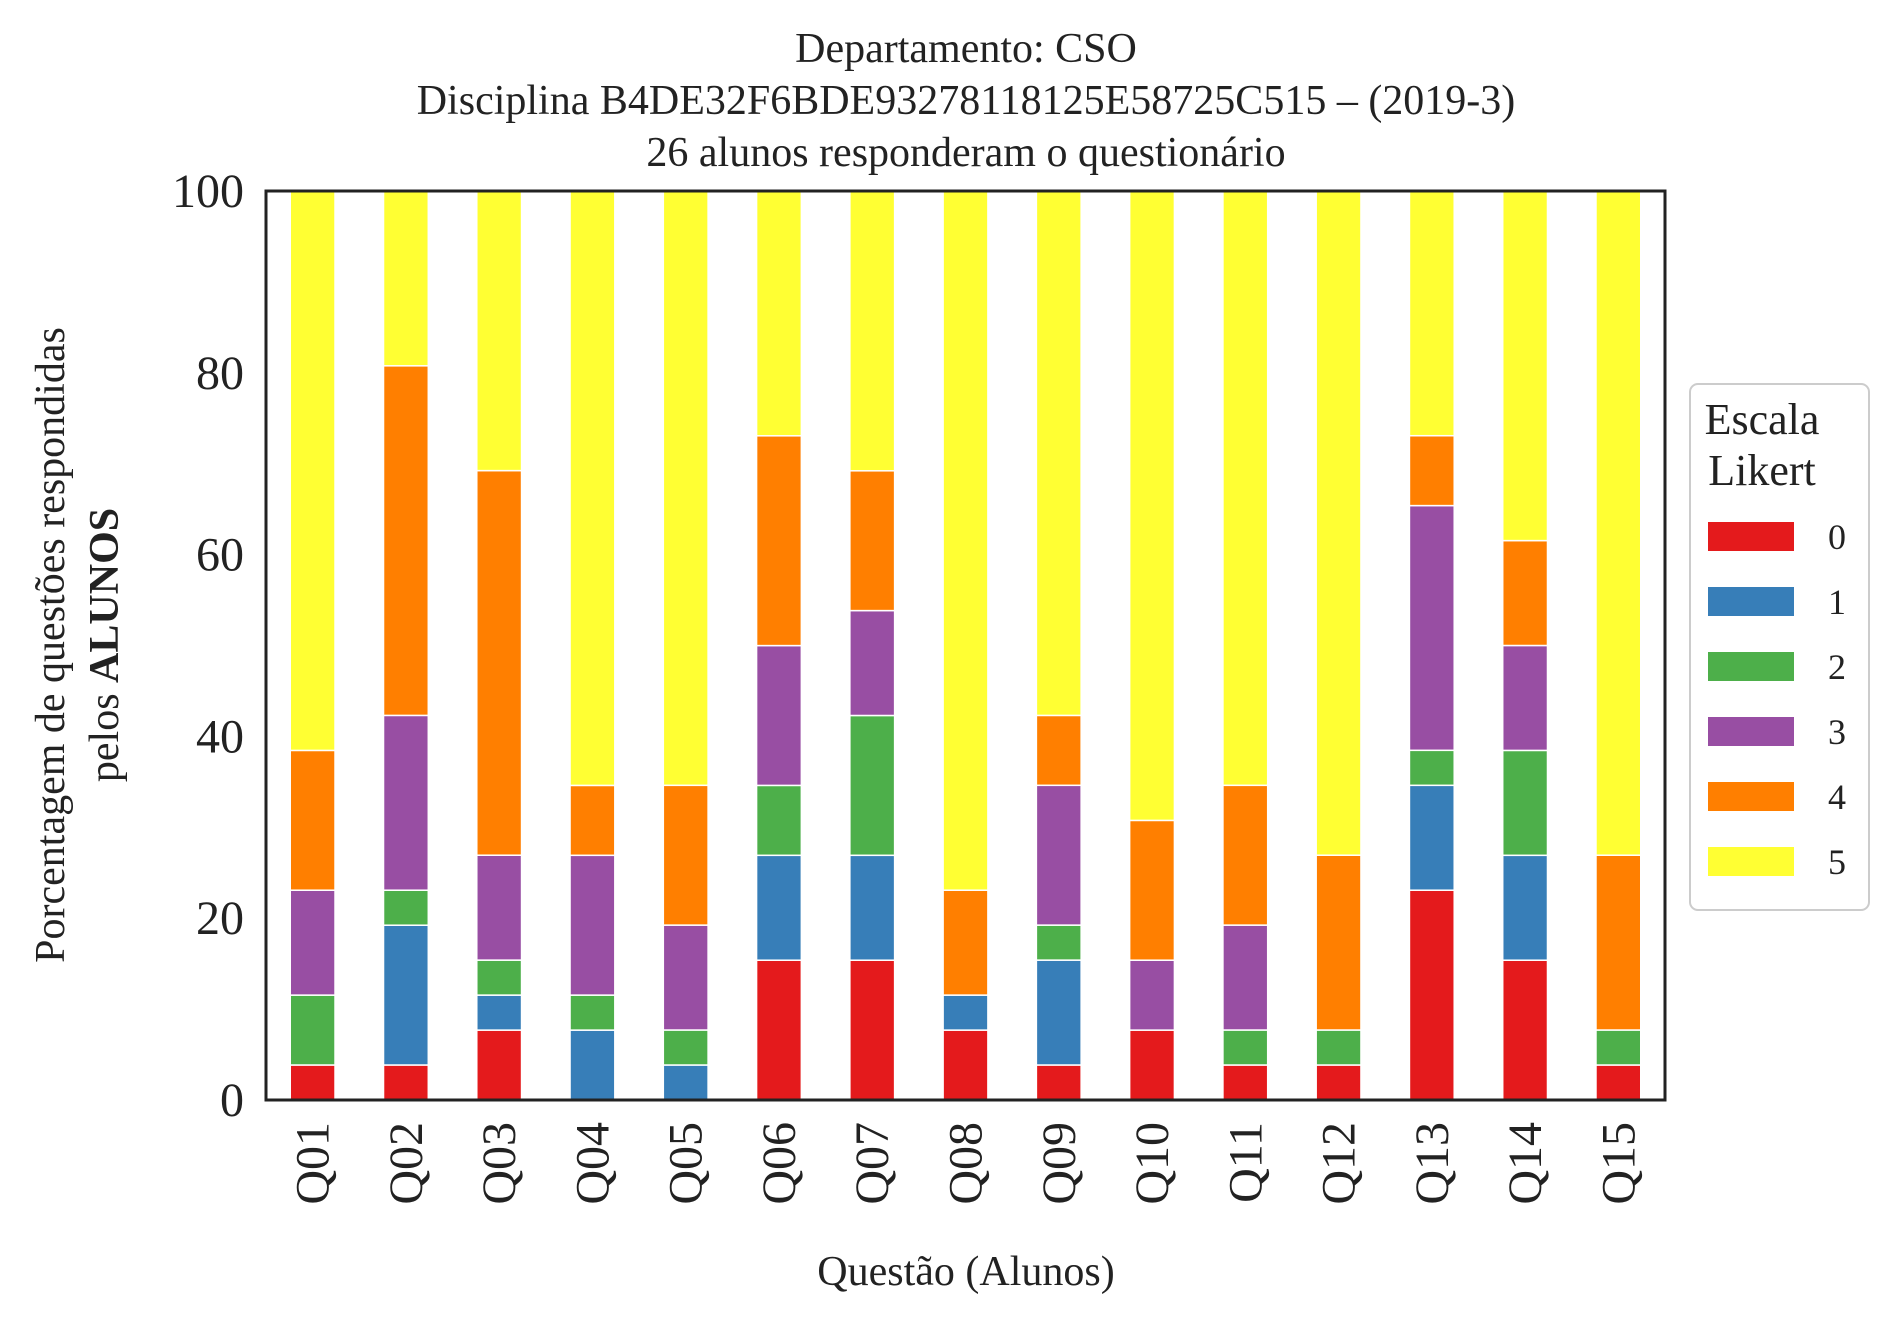  Describe the element at coordinates (1779, 647) in the screenshot. I see `legend-box` at that location.